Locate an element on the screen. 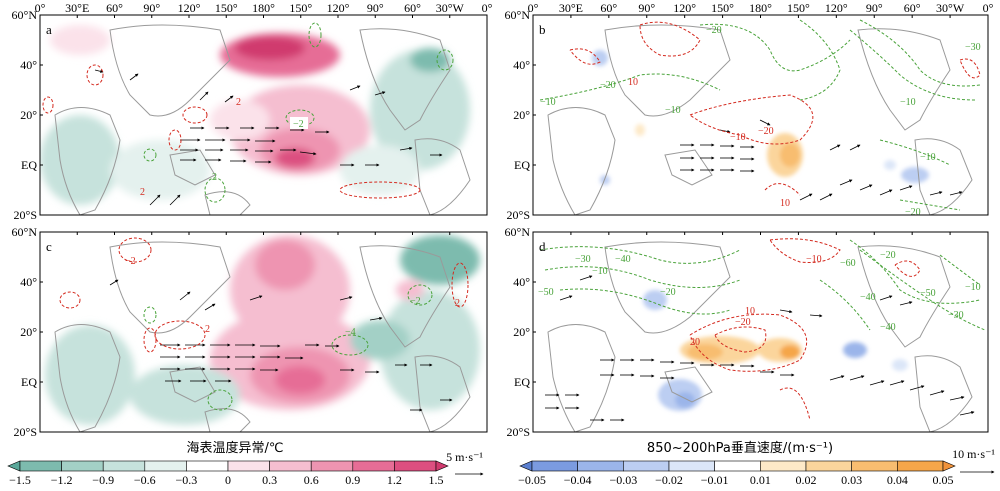 The width and height of the screenshot is (1000, 491). panel-c-label: c is located at coordinates (49, 246).